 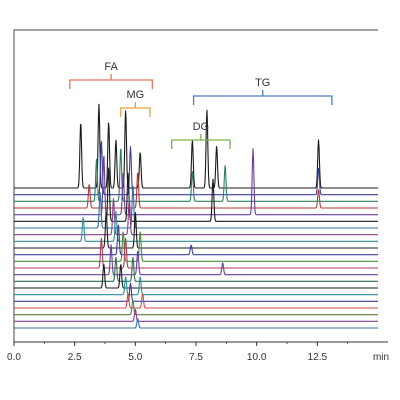 I want to click on x-tick-label-7.5: 7.5, so click(x=196, y=357).